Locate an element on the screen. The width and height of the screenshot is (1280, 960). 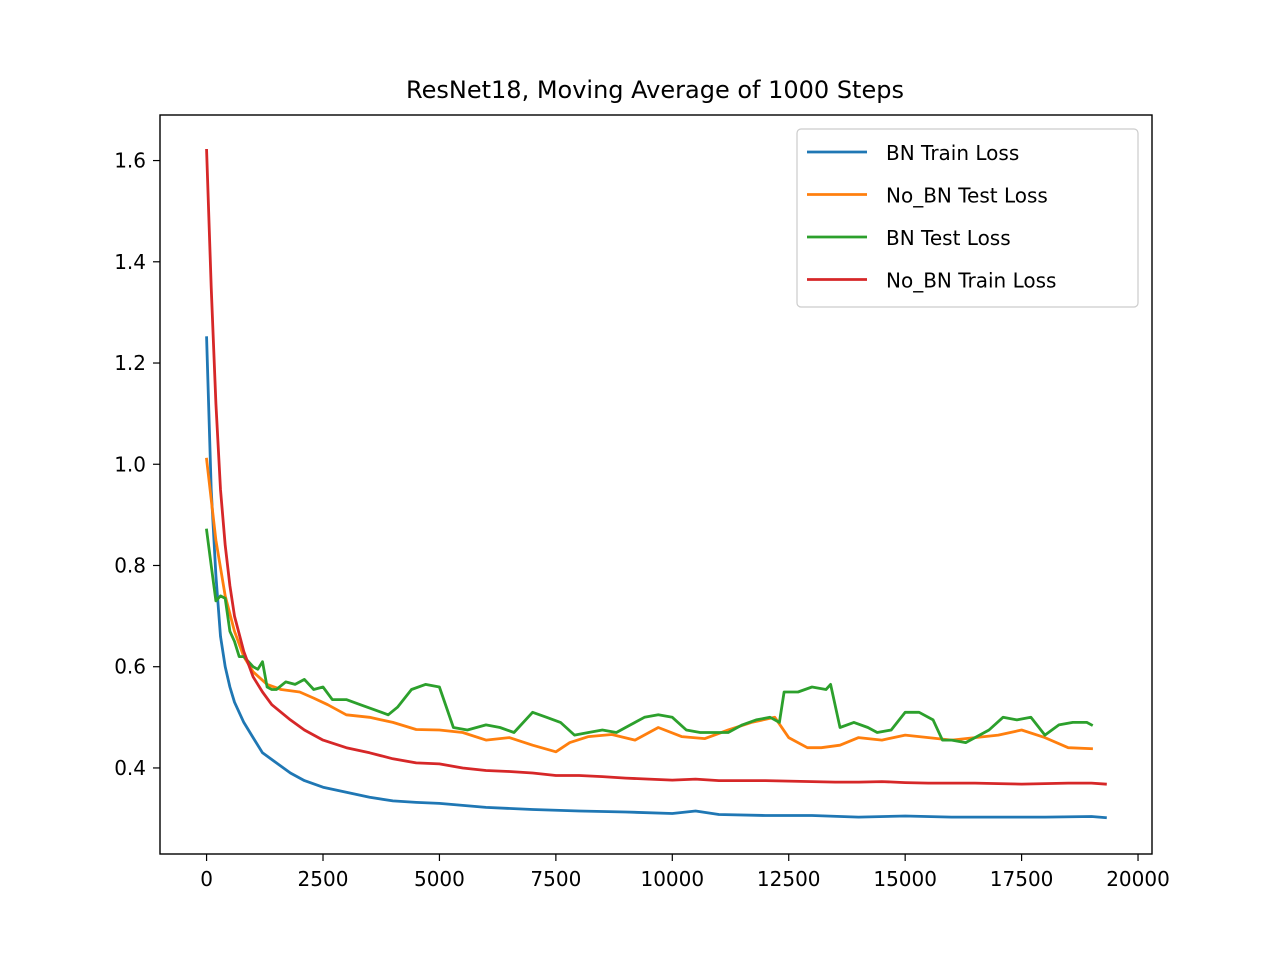
x-tick-label: 5000 is located at coordinates (439, 879).